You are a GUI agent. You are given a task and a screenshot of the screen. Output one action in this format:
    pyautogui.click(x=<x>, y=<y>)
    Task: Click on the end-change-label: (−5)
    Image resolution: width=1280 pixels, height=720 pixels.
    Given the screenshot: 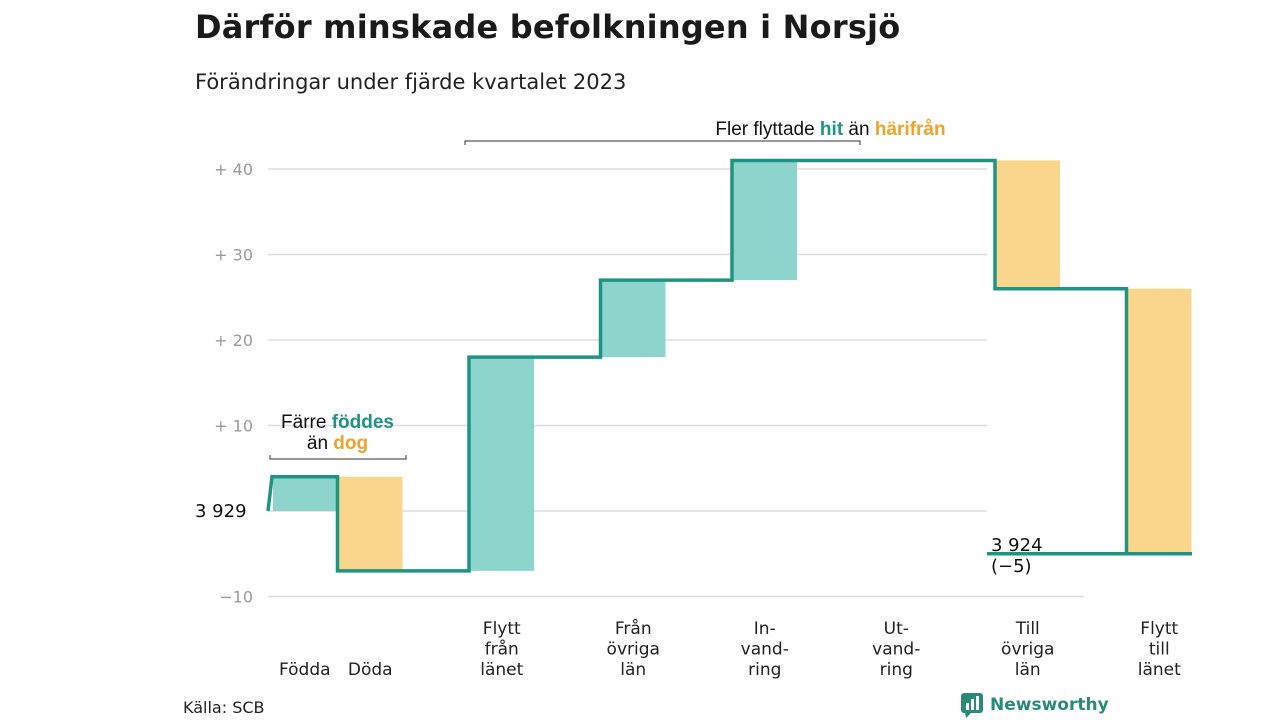 What is the action you would take?
    pyautogui.click(x=1011, y=566)
    